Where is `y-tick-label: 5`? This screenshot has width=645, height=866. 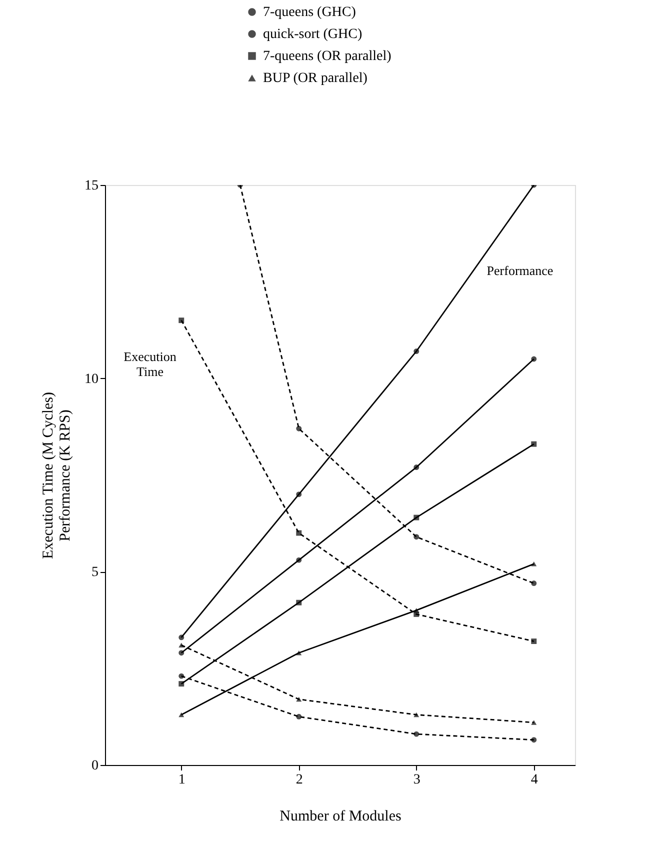 y-tick-label: 5 is located at coordinates (95, 572).